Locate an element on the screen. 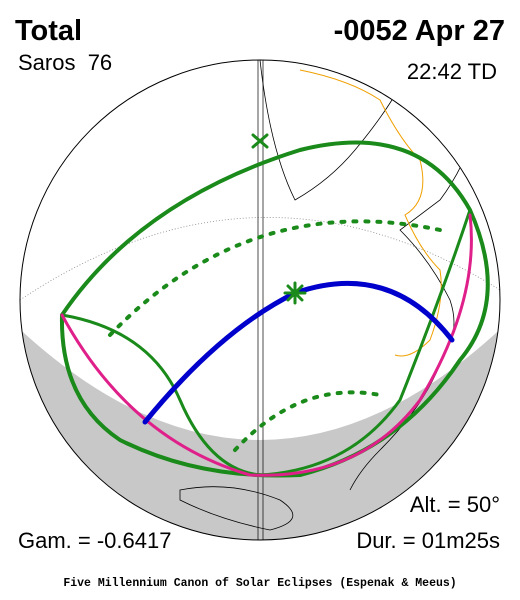 This screenshot has height=600, width=520. equator is located at coordinates (260, 259).